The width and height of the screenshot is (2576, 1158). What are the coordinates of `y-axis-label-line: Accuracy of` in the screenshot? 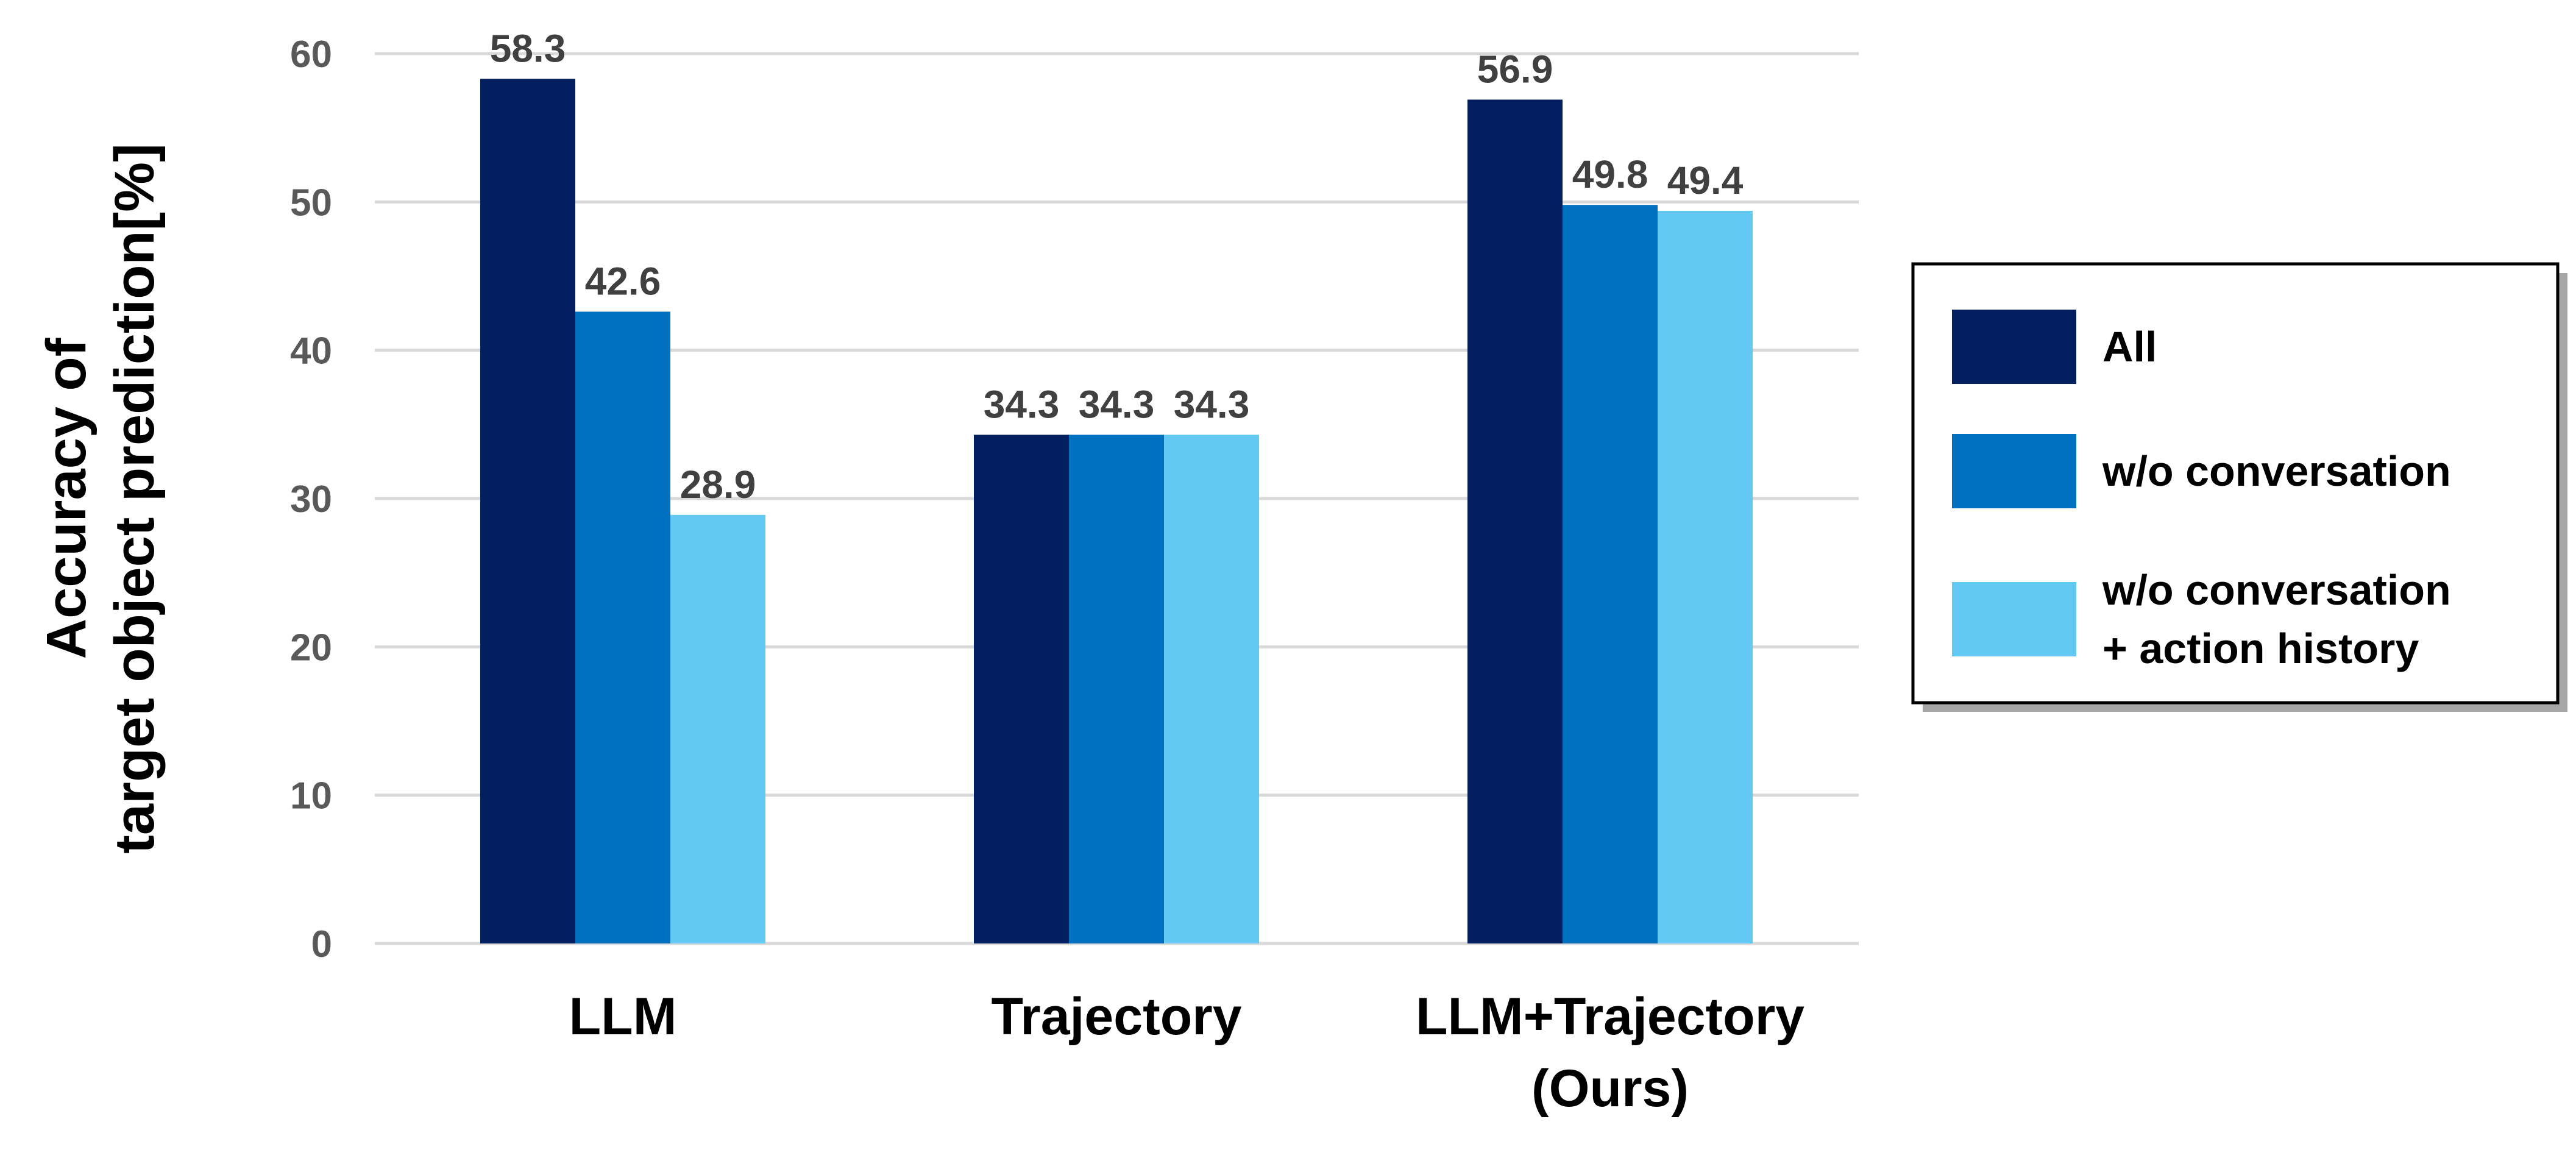 It's located at (66, 498).